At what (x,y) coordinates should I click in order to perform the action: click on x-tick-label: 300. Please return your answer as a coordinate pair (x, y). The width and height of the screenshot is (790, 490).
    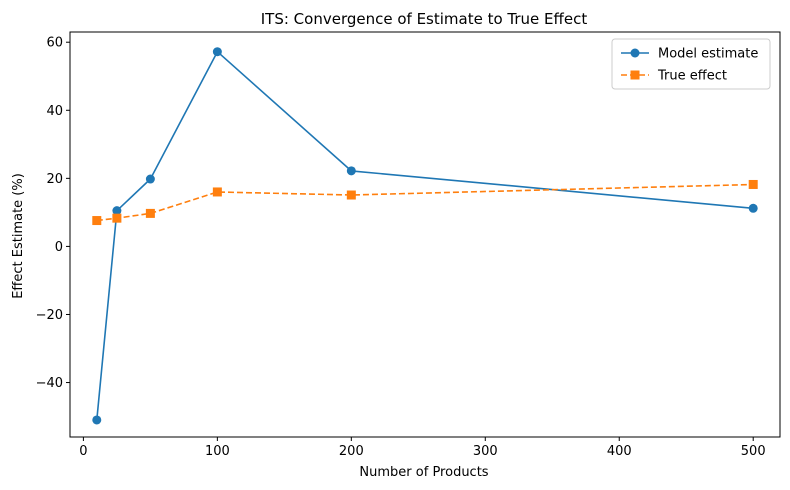
    Looking at the image, I should click on (485, 451).